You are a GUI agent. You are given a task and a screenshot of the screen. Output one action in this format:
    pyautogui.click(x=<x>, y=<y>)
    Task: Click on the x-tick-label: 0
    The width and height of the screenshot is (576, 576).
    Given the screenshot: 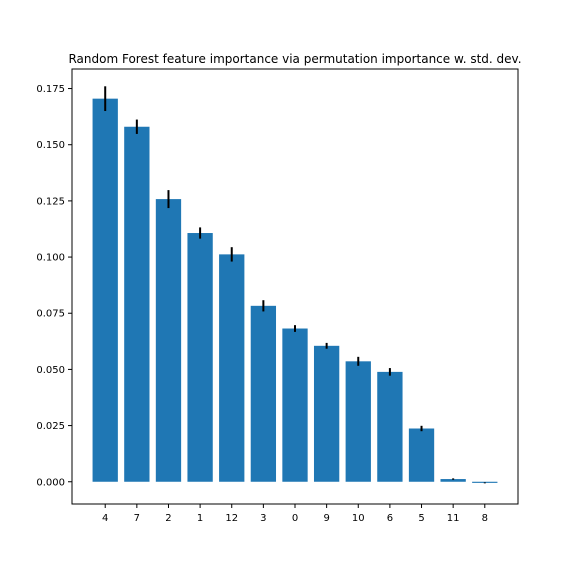 What is the action you would take?
    pyautogui.click(x=295, y=518)
    